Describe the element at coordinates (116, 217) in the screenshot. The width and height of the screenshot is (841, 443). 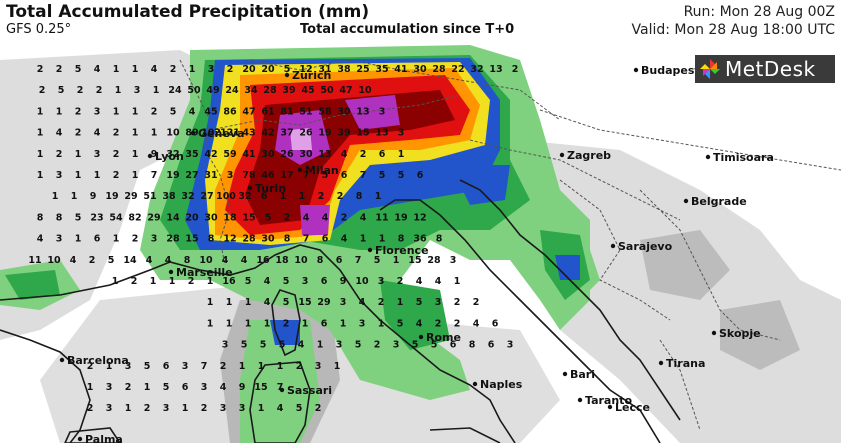
I see `precip-value: 54` at that location.